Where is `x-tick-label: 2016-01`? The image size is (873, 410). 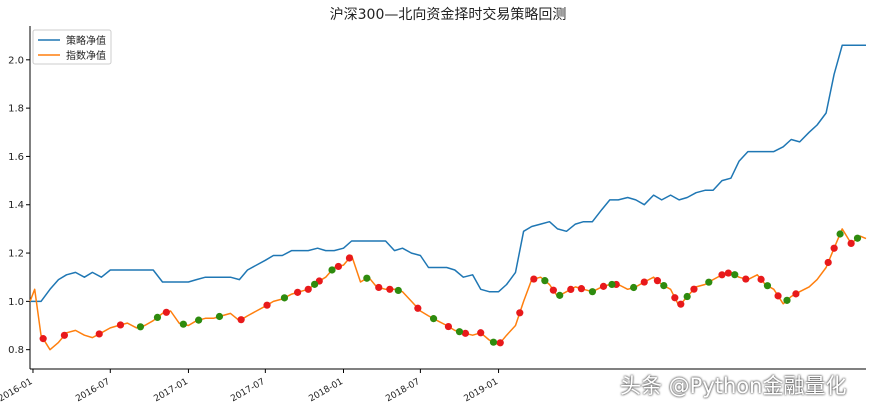
x-tick-label: 2016-01 is located at coordinates (17, 390).